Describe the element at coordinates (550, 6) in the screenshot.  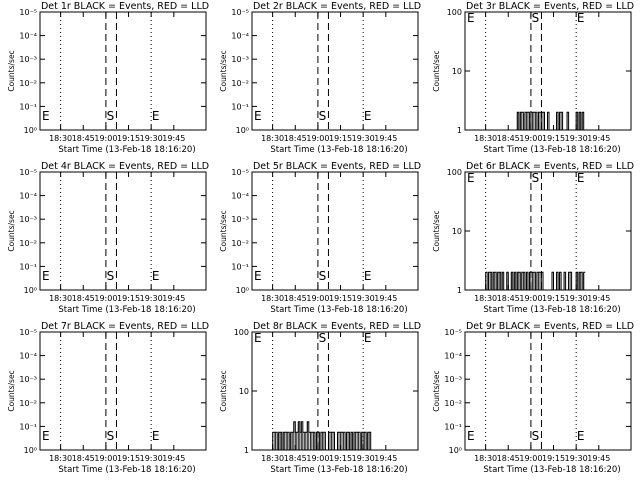
I see `panel-title: Det 3r BLACK = Events, RED = LLD` at that location.